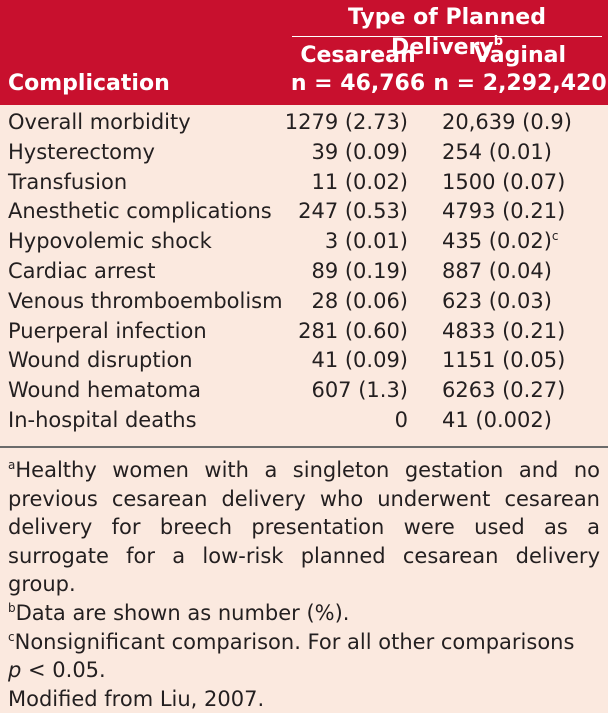 The height and width of the screenshot is (713, 608). I want to click on column-header-vaginal: Vaginal n = 2,292,420, so click(520, 70).